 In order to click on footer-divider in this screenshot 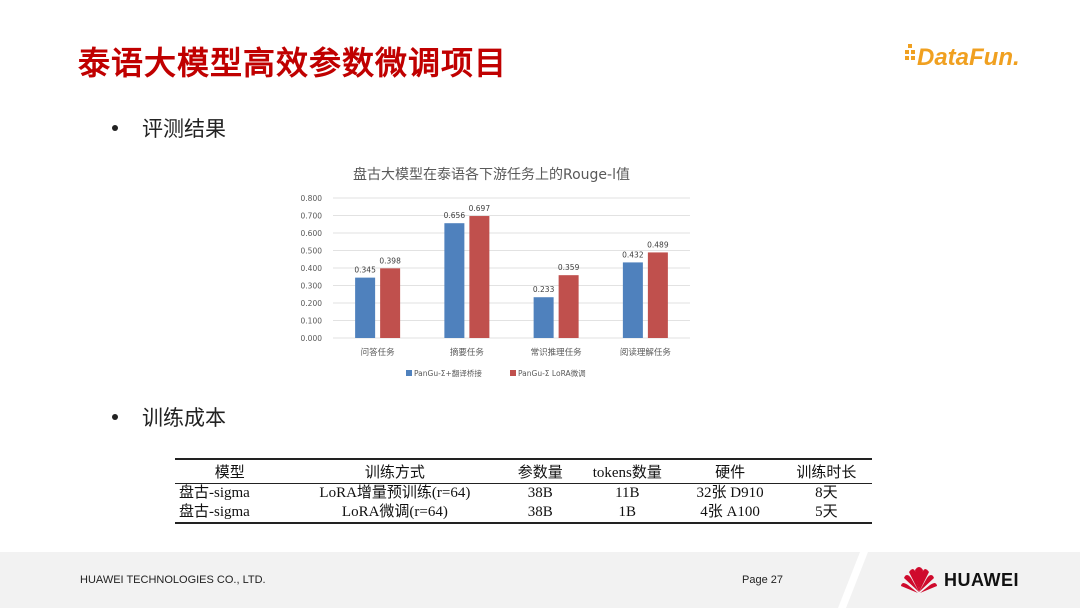, I will do `click(853, 580)`.